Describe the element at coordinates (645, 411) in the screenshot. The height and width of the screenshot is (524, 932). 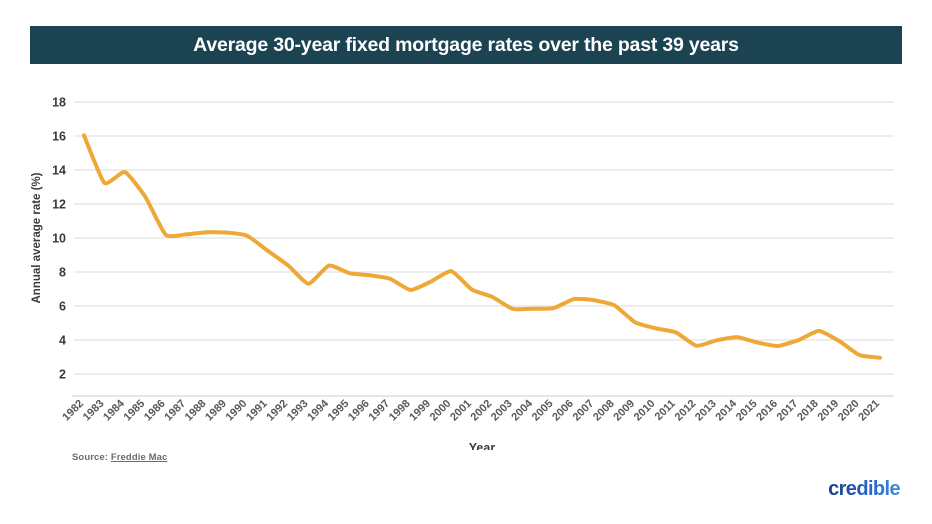
I see `x-axis-tick-label: 2010` at that location.